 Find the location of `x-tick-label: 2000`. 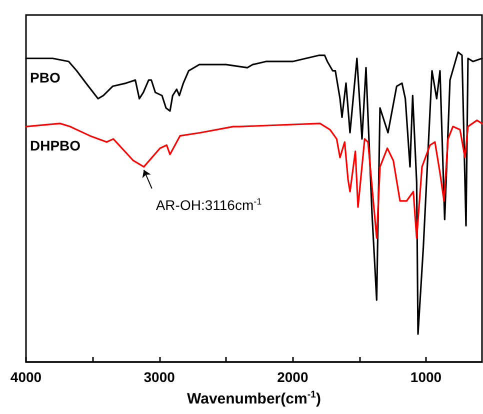

x-tick-label: 2000 is located at coordinates (292, 377).